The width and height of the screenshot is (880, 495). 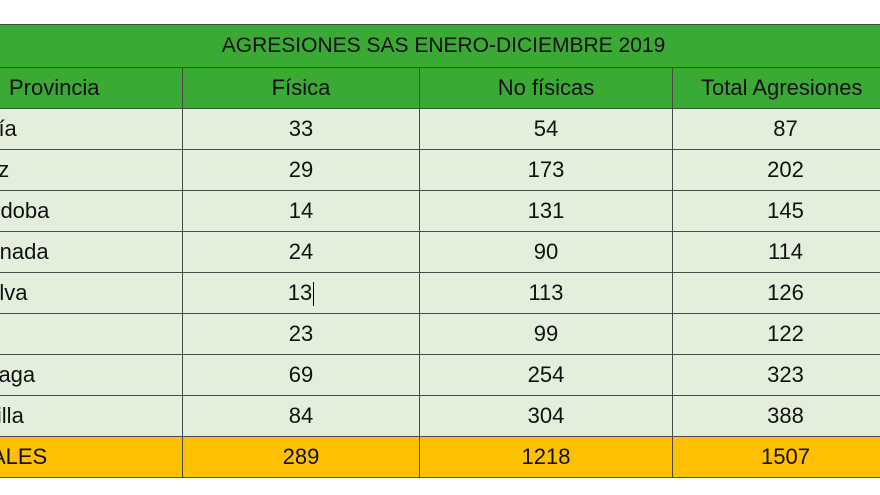 I want to click on title-row: AGRESIONES SAS ENERO-DICIEMBRE 2019, so click(x=440, y=46).